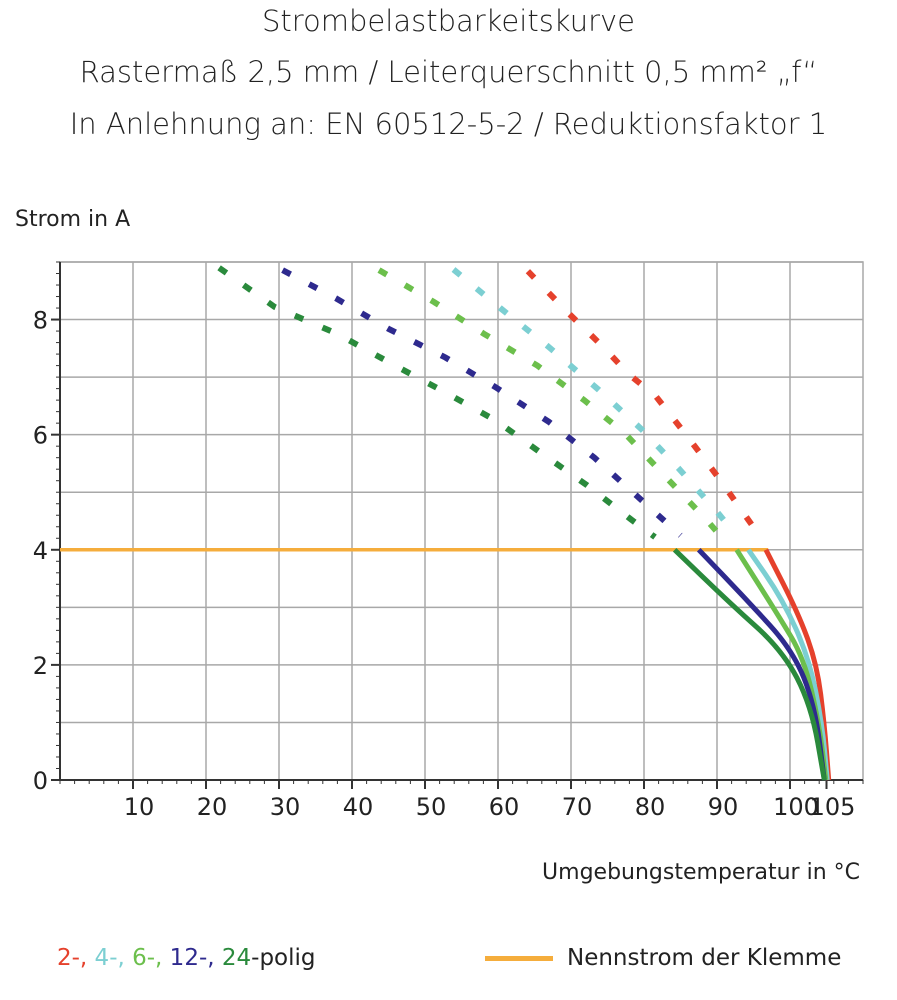  I want to click on series-6-dashed, so click(552, 405).